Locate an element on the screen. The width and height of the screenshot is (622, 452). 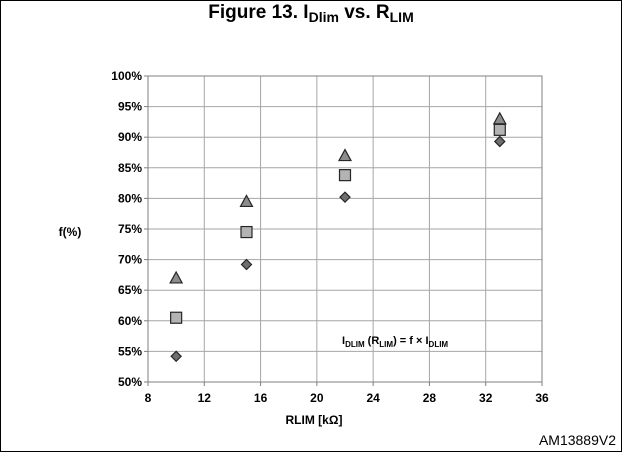
x-tick-label: 24 is located at coordinates (373, 398).